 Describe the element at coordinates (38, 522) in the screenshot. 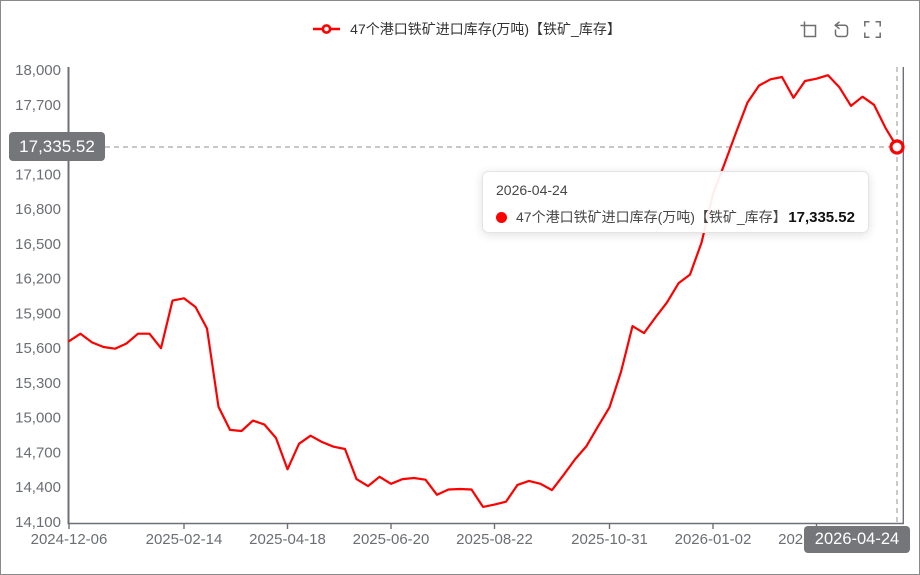

I see `y-axis-tick-label: 14,100` at that location.